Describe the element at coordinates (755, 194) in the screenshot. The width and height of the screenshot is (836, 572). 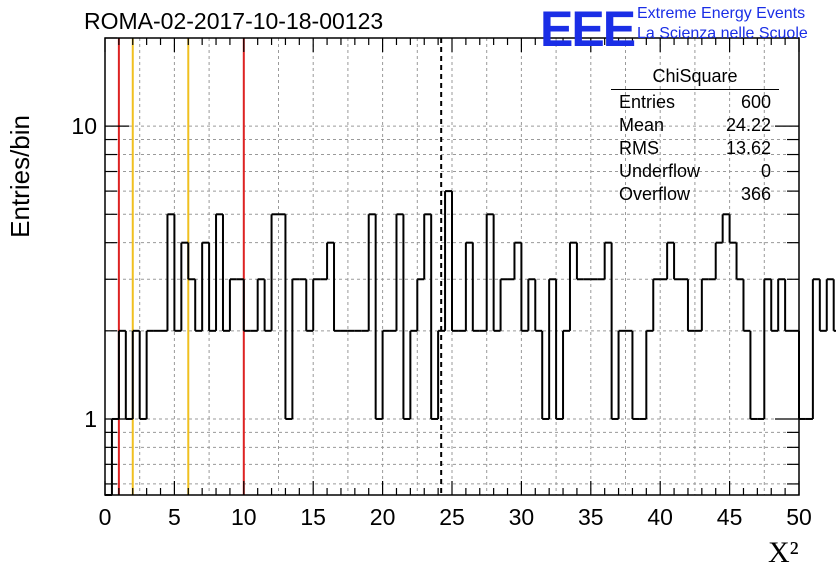
I see `stats-value: 366` at that location.